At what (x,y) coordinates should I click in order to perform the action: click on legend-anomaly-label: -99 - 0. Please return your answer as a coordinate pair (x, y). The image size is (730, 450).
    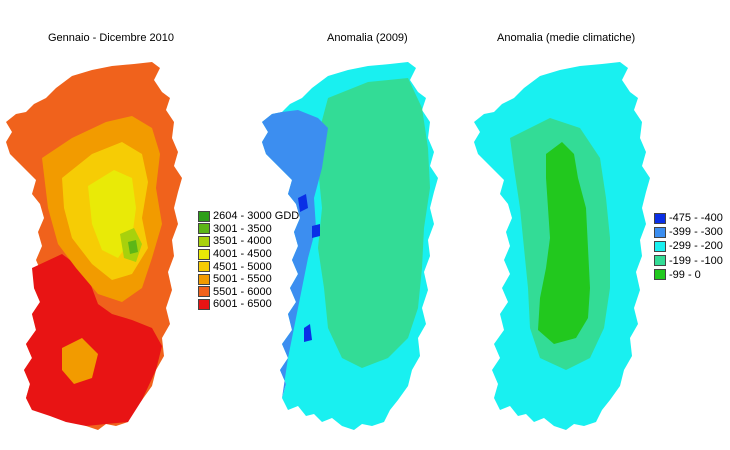
    Looking at the image, I should click on (685, 274).